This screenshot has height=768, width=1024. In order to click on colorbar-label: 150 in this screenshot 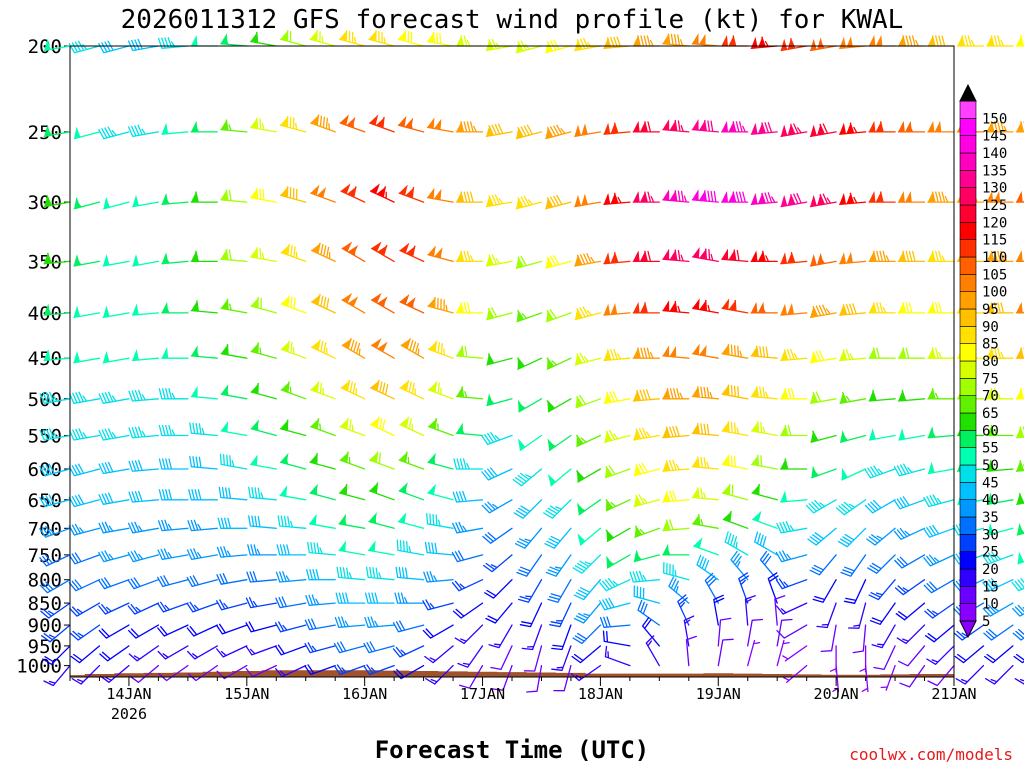, I will do `click(994, 119)`.